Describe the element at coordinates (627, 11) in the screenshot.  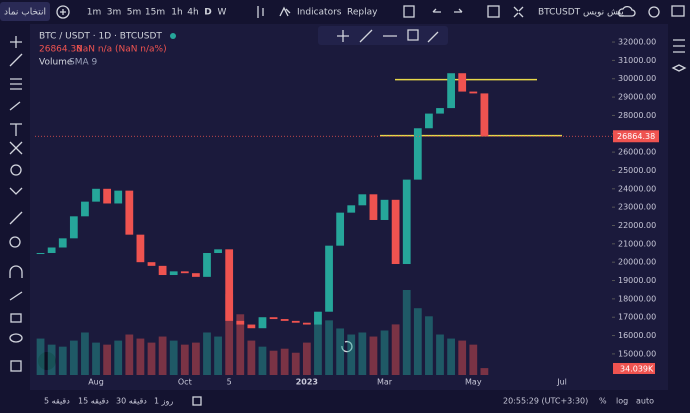
I see `cloud` at that location.